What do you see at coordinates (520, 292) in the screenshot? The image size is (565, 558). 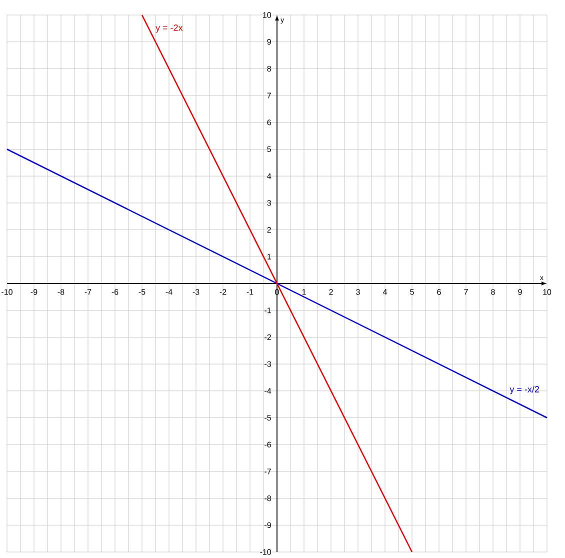 I see `x-tick-label: 9` at bounding box center [520, 292].